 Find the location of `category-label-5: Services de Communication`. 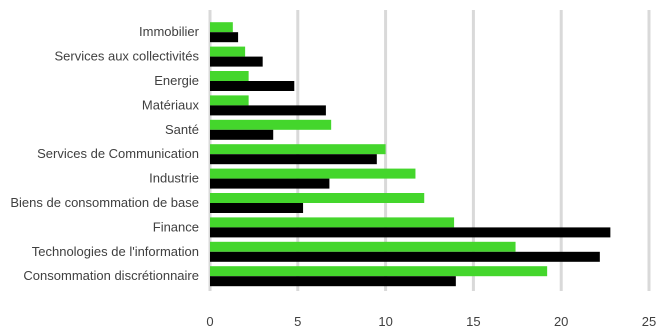

category-label-5: Services de Communication is located at coordinates (118, 153).